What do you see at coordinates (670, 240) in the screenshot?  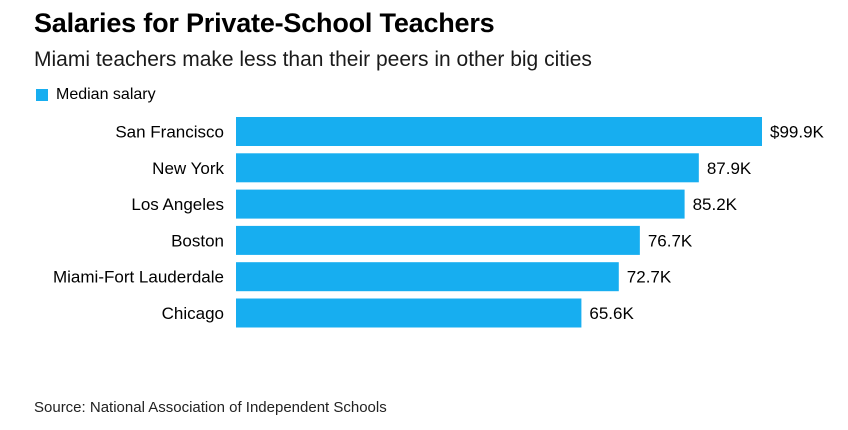 I see `data-label: 76.7K` at bounding box center [670, 240].